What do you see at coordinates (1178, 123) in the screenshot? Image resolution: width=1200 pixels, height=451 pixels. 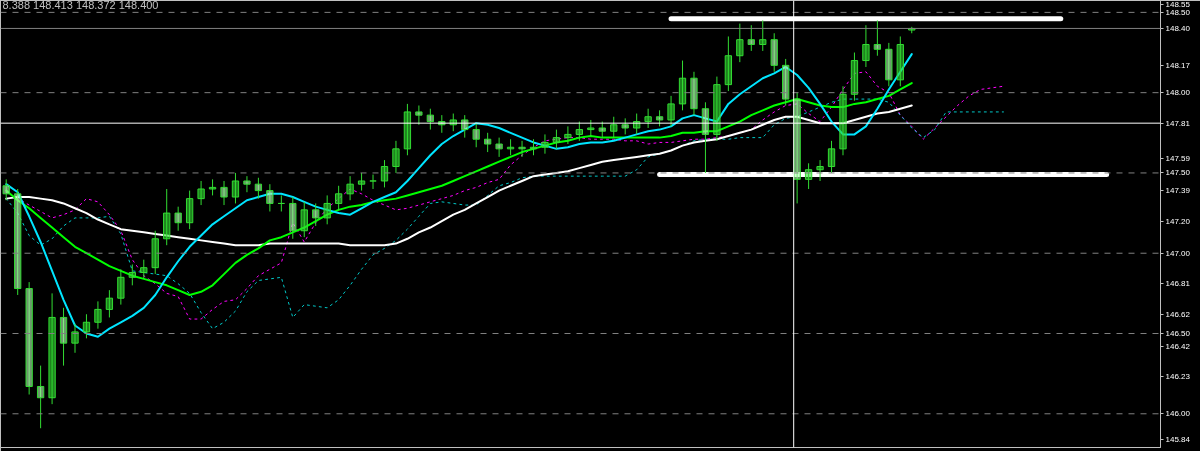 I see `ref-line-label: 147.81` at bounding box center [1178, 123].